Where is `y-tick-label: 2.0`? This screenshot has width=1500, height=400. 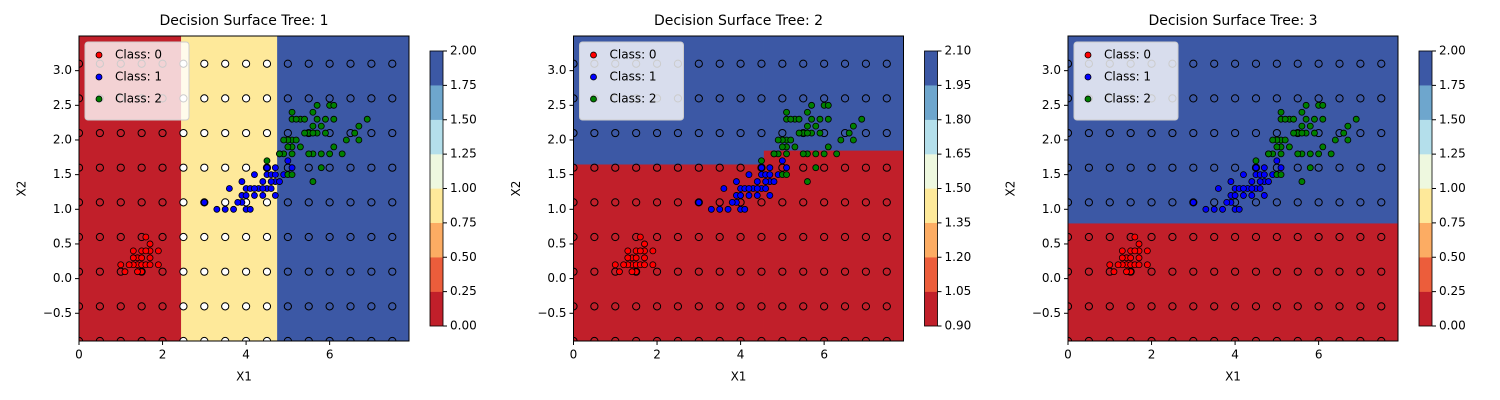 y-tick-label: 2.0 is located at coordinates (1051, 139).